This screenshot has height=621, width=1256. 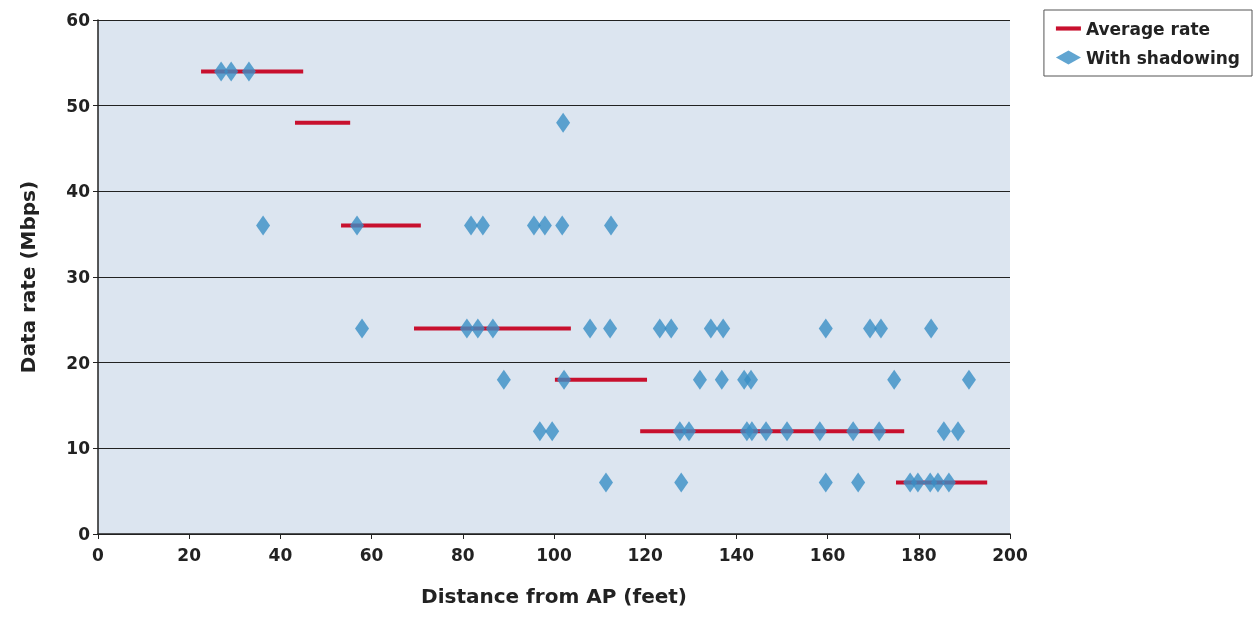 What do you see at coordinates (554, 596) in the screenshot?
I see `x-axis-title: Distance from AP (feet)` at bounding box center [554, 596].